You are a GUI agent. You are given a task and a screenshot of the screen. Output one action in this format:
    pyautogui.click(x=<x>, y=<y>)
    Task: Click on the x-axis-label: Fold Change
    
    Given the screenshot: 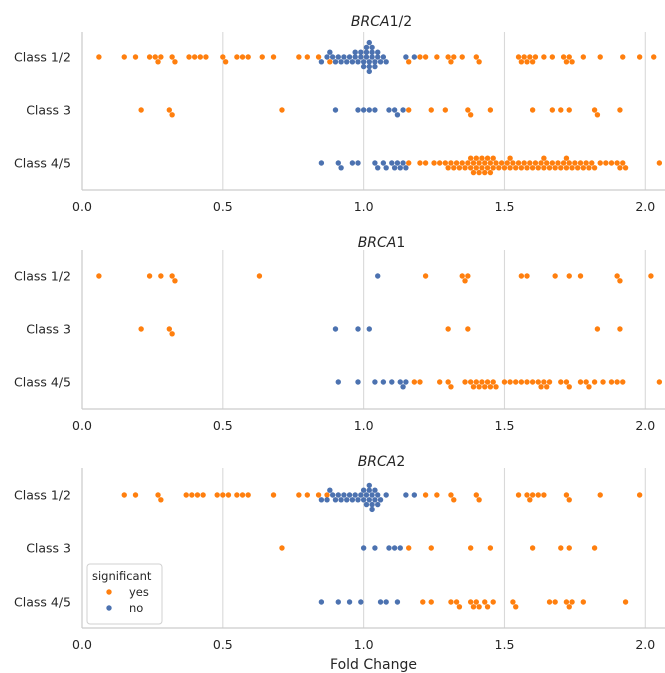 What is the action you would take?
    pyautogui.click(x=373, y=665)
    